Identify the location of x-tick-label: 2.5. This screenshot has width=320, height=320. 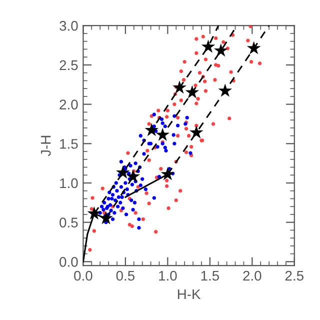
(294, 275).